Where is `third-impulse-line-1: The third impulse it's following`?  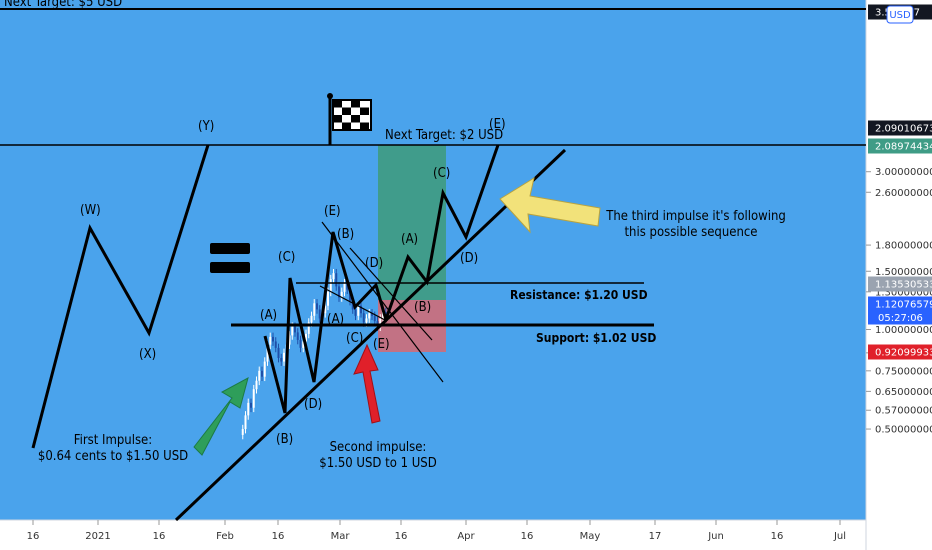
third-impulse-line-1: The third impulse it's following is located at coordinates (695, 216).